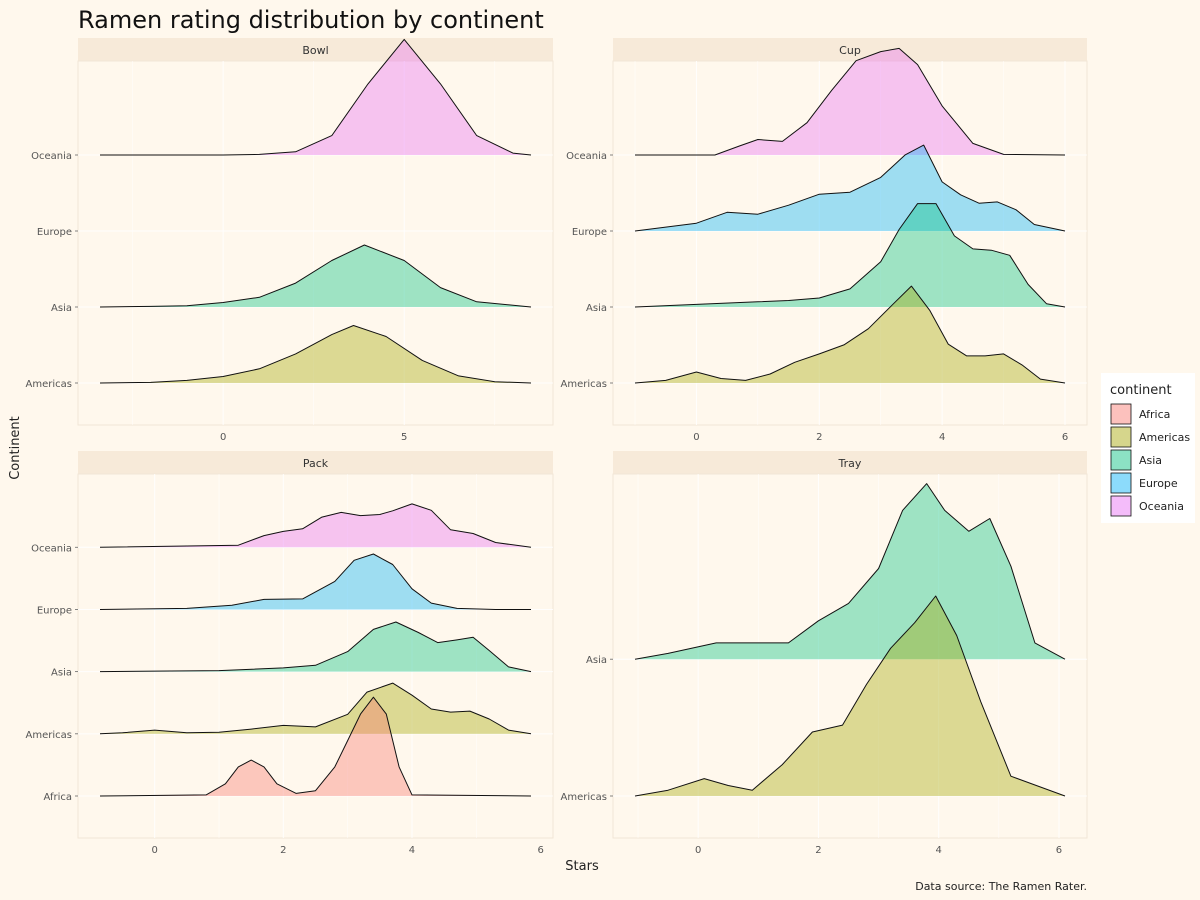 The width and height of the screenshot is (1200, 900). What do you see at coordinates (1121, 483) in the screenshot?
I see `legend-key-europe` at bounding box center [1121, 483].